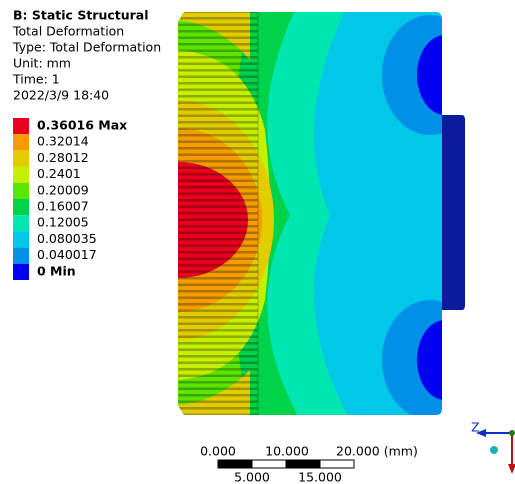  What do you see at coordinates (377, 451) in the screenshot?
I see `scale-label: 20.000 (mm)` at bounding box center [377, 451].